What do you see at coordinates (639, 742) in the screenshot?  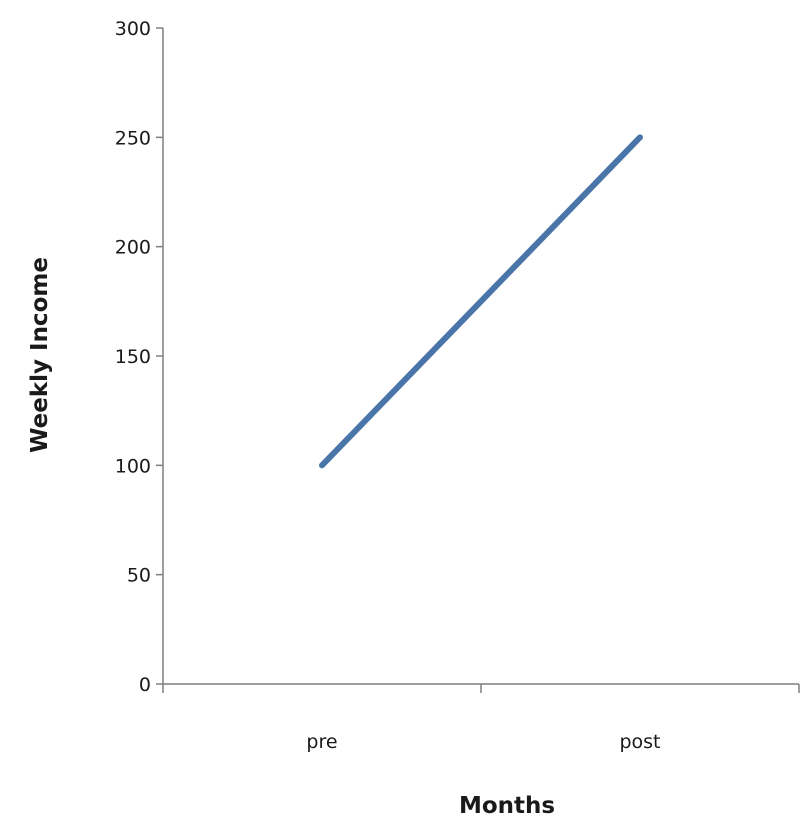 I see `x-tick-label: post` at bounding box center [639, 742].